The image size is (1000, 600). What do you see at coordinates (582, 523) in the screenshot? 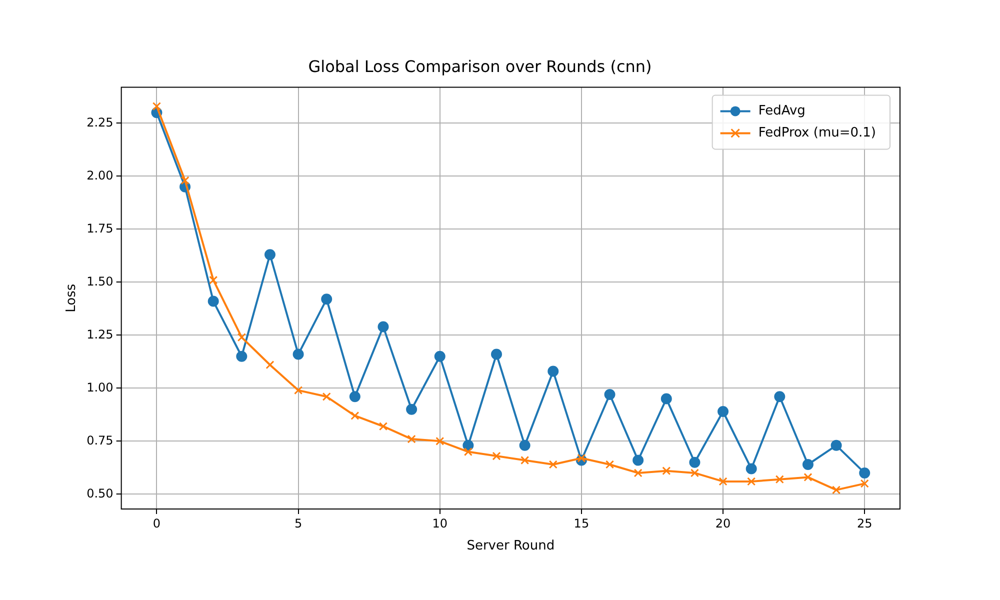
I see `x-tick-label: 15` at bounding box center [582, 523].